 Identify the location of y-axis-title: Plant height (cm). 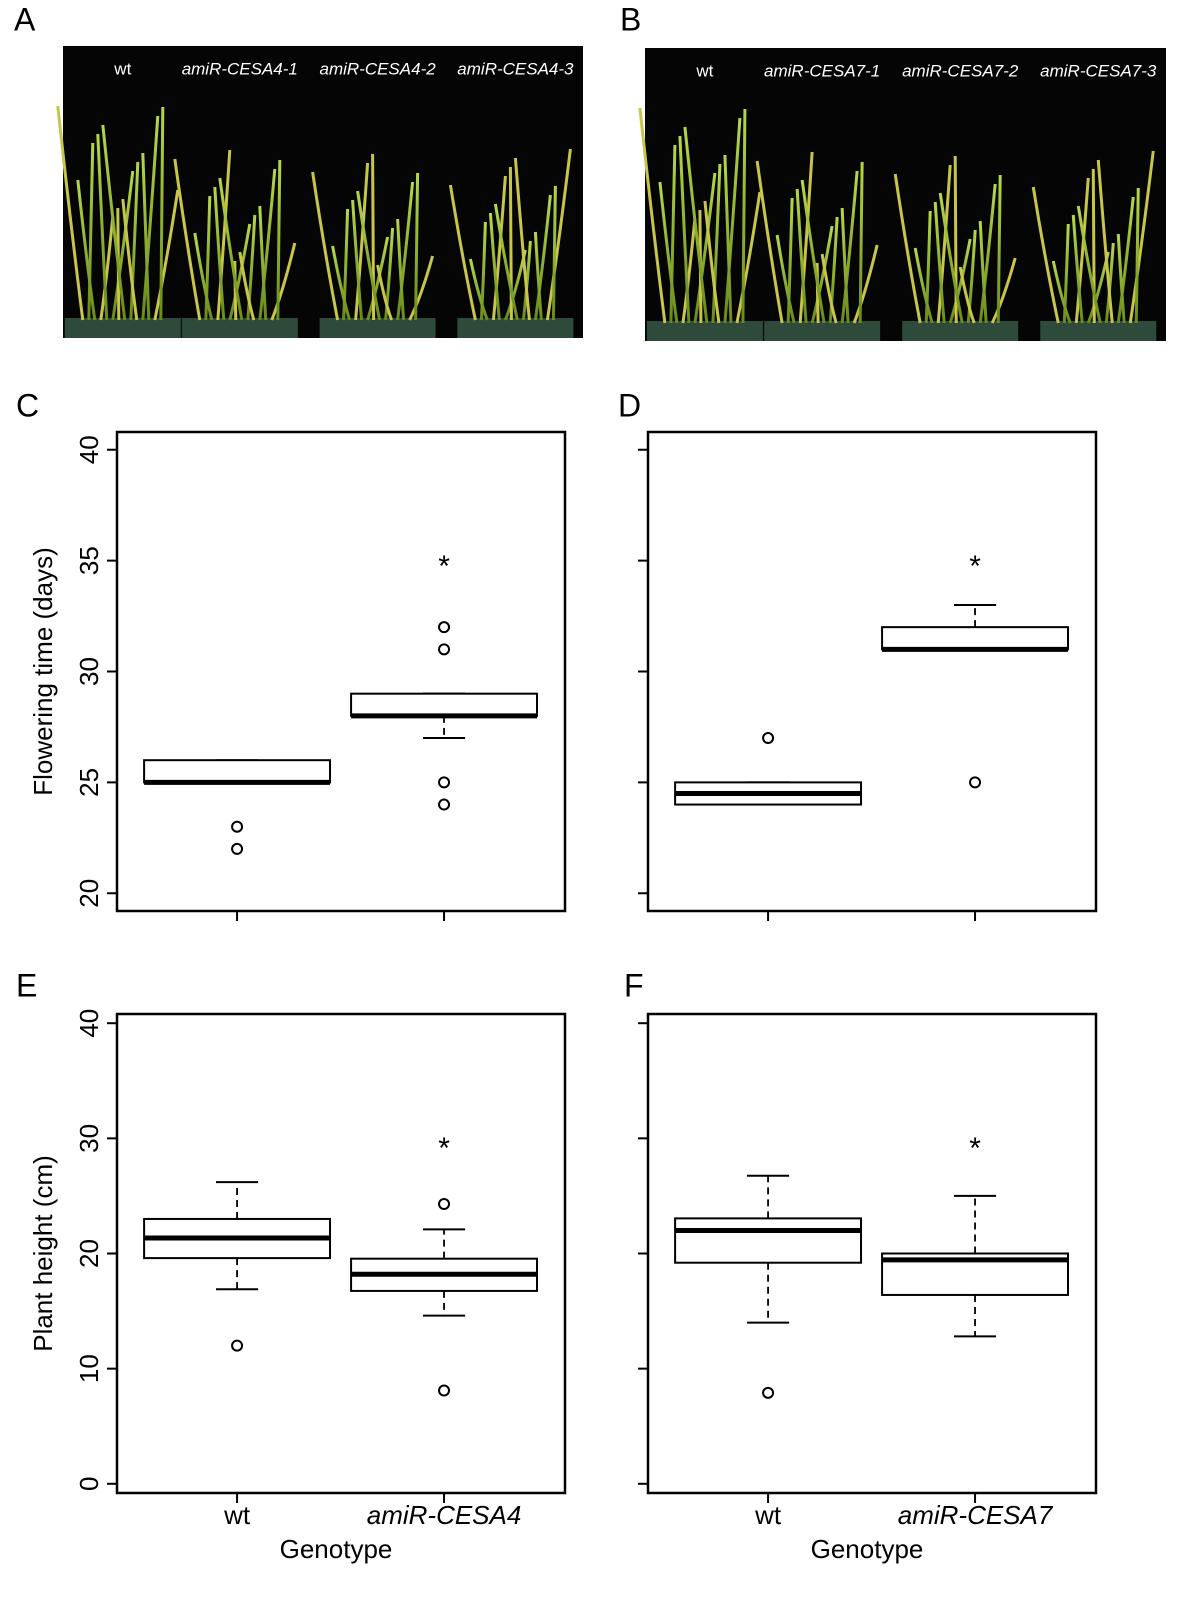
(43, 1253).